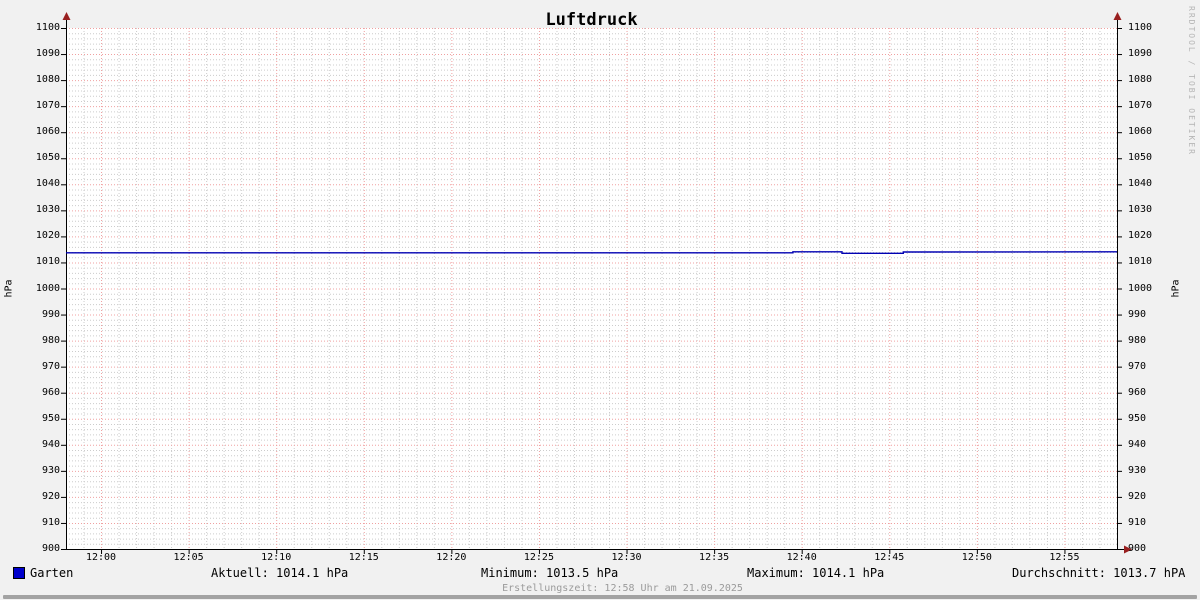 This screenshot has width=1200, height=600. I want to click on stat-aktuell: Aktuell: 1014.1 hPa, so click(280, 573).